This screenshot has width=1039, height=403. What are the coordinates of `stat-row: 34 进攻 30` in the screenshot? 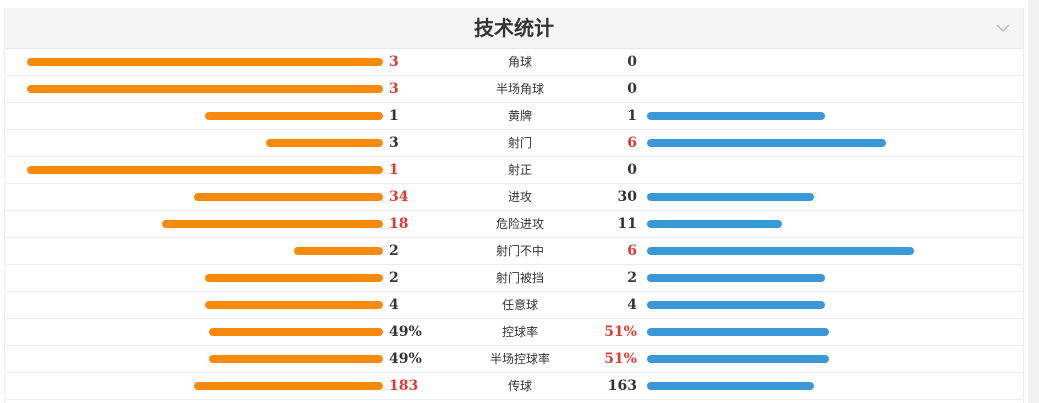 It's located at (514, 197).